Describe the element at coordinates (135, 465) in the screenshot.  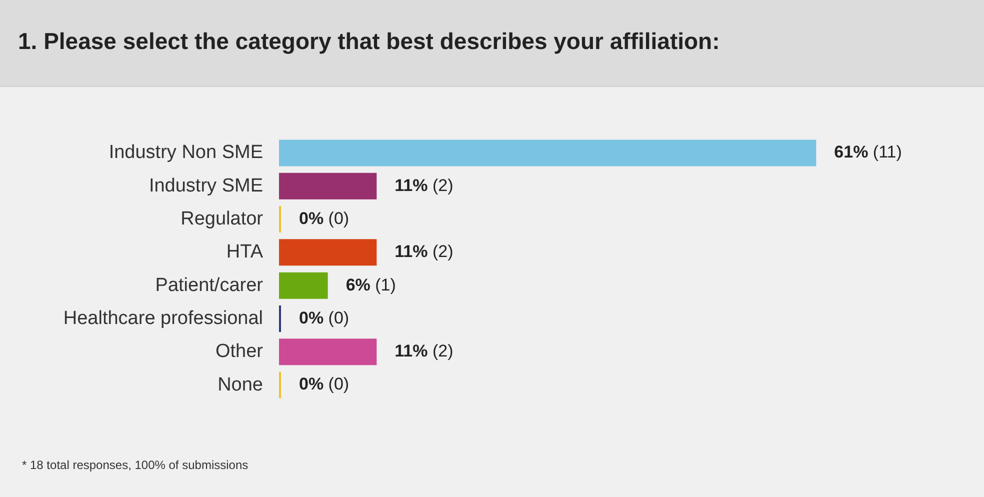
I see `text: * 18 total responses, 100% of submissions` at that location.